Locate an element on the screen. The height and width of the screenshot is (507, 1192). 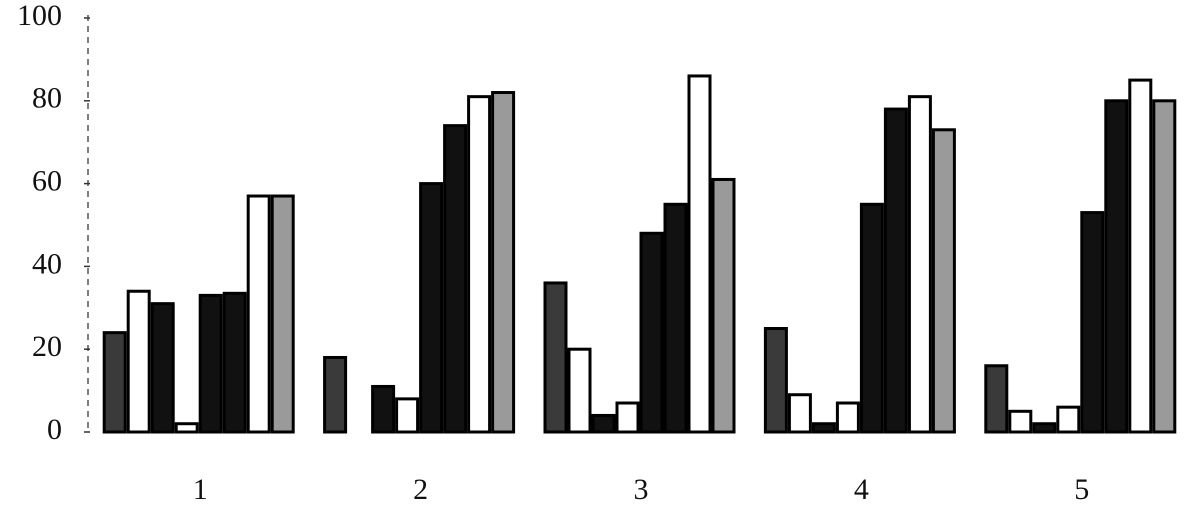
y-tick-label: 40 is located at coordinates (47, 263).